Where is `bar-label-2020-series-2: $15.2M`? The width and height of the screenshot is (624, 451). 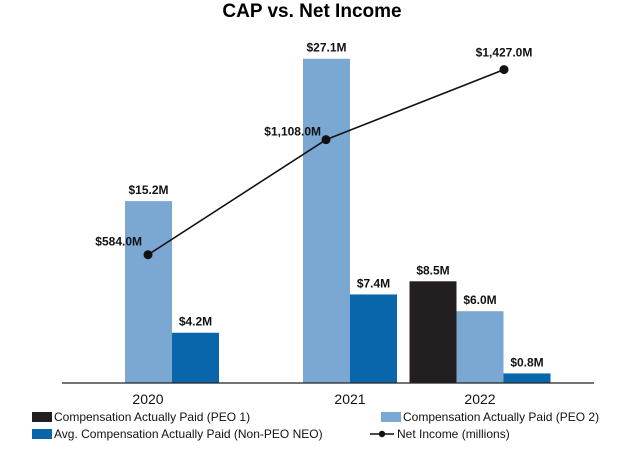 bar-label-2020-series-2: $15.2M is located at coordinates (148, 190).